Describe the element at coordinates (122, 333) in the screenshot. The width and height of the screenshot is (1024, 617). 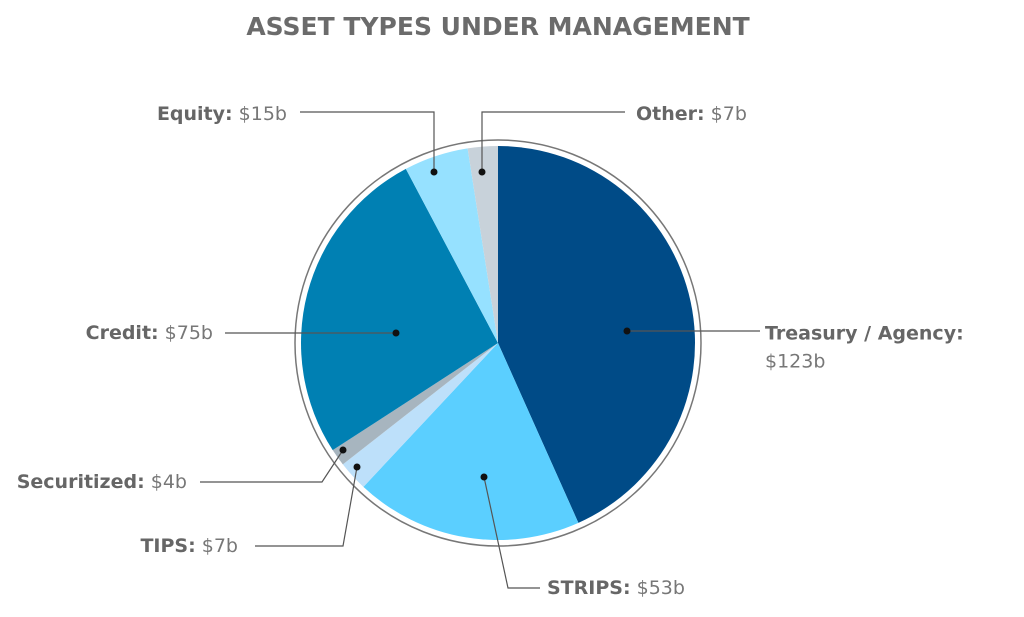
I see `slice-label: Credit:` at that location.